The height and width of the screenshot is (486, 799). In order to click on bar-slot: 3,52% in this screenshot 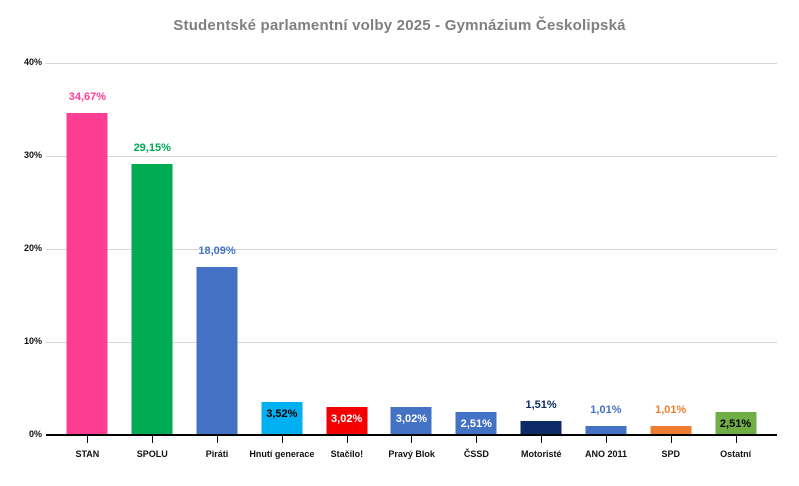, I will do `click(281, 249)`.